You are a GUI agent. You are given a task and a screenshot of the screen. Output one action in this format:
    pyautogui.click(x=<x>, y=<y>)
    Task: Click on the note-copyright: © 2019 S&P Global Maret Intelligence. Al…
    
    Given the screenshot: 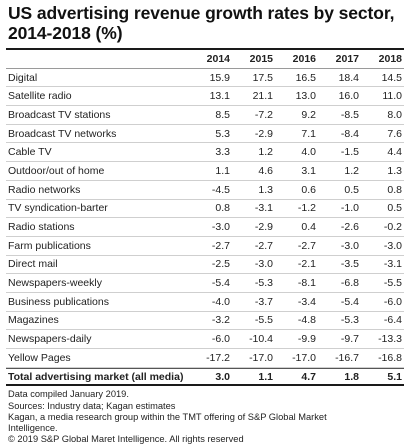 What is the action you would take?
    pyautogui.click(x=126, y=439)
    